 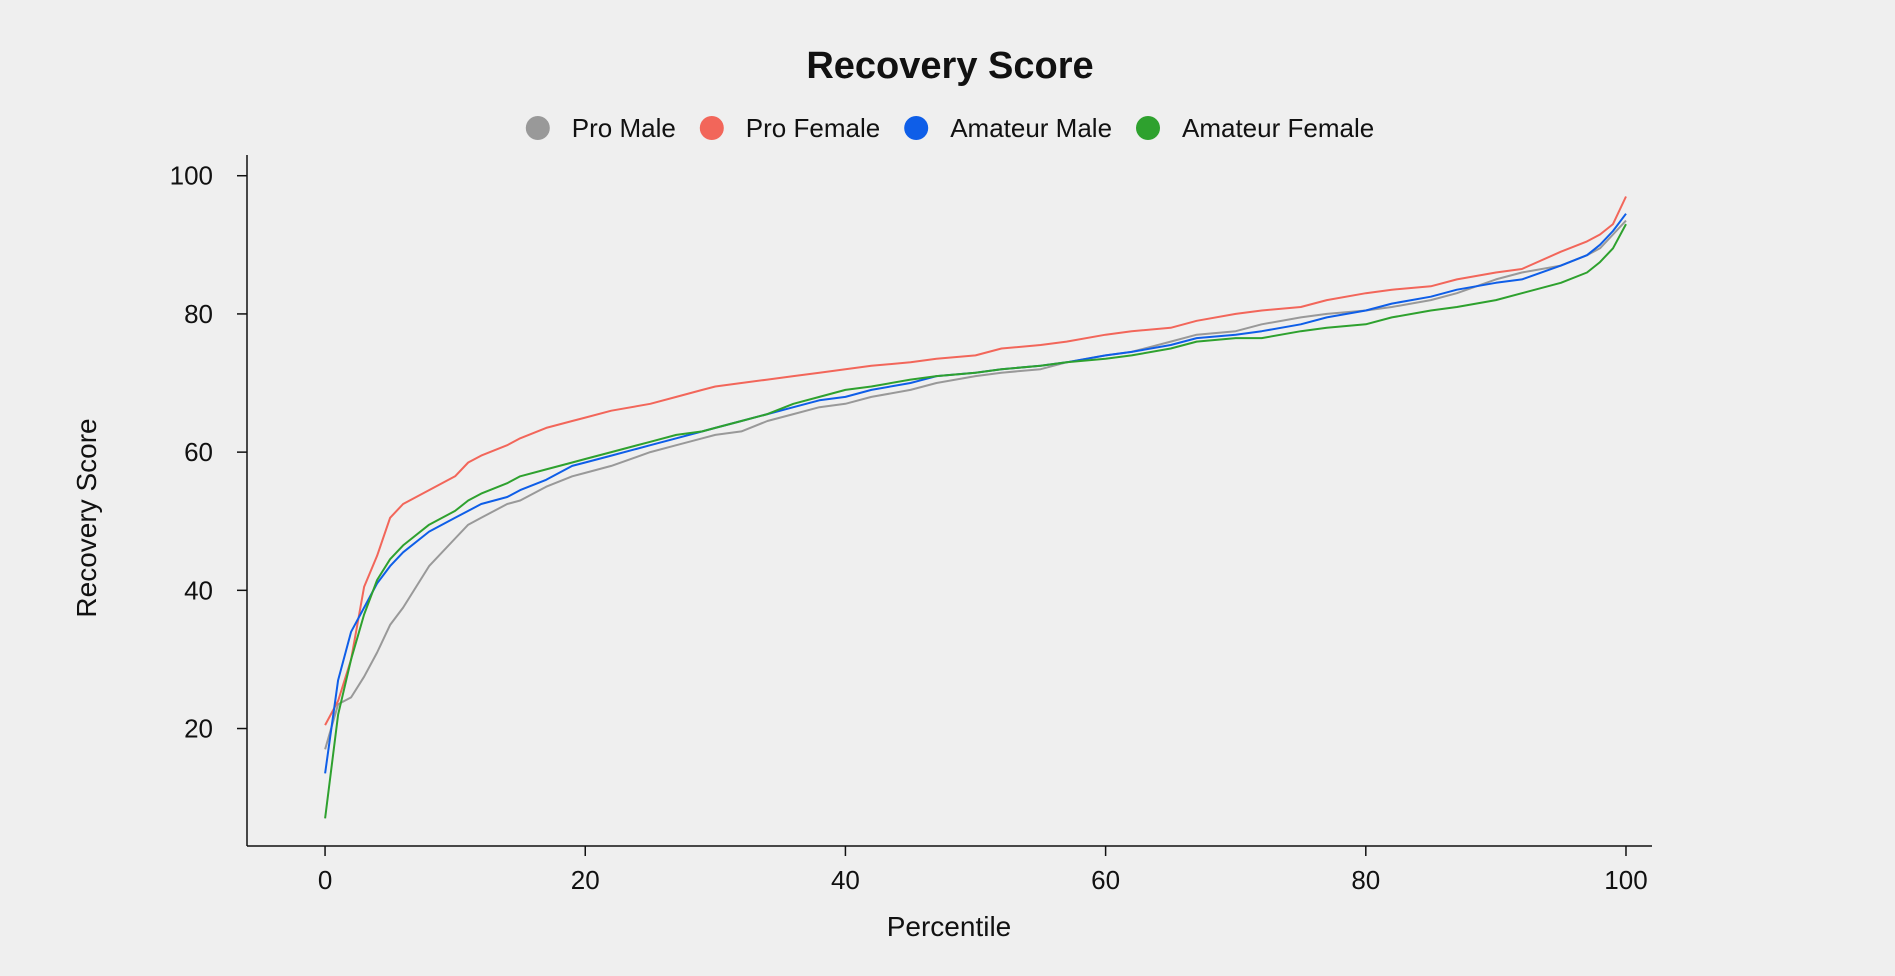 What do you see at coordinates (949, 926) in the screenshot?
I see `x-axis-label: Percentile` at bounding box center [949, 926].